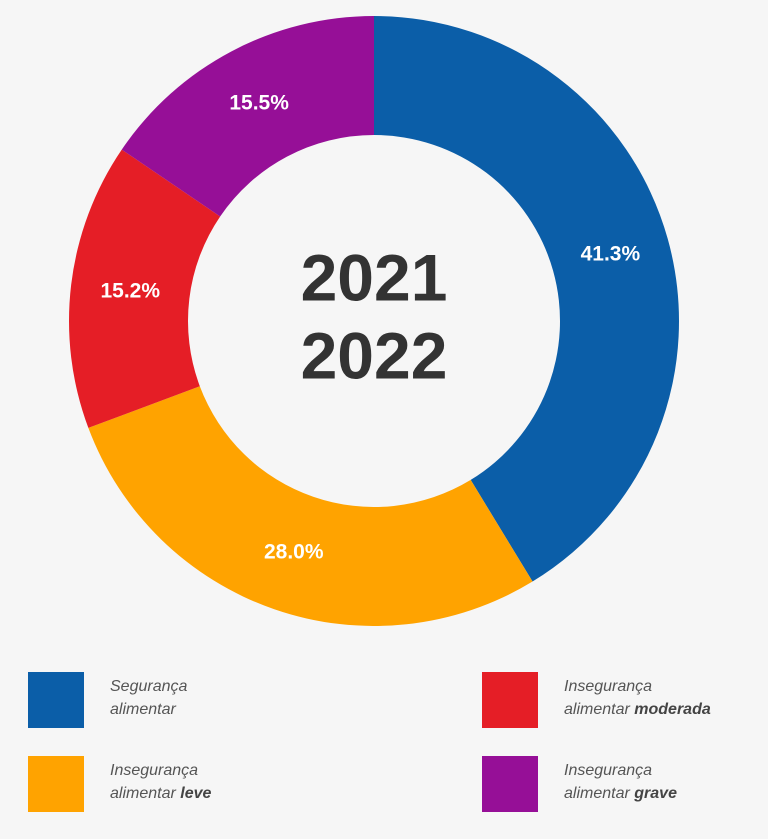 The width and height of the screenshot is (768, 839). What do you see at coordinates (374, 277) in the screenshot?
I see `center-label: 2021` at bounding box center [374, 277].